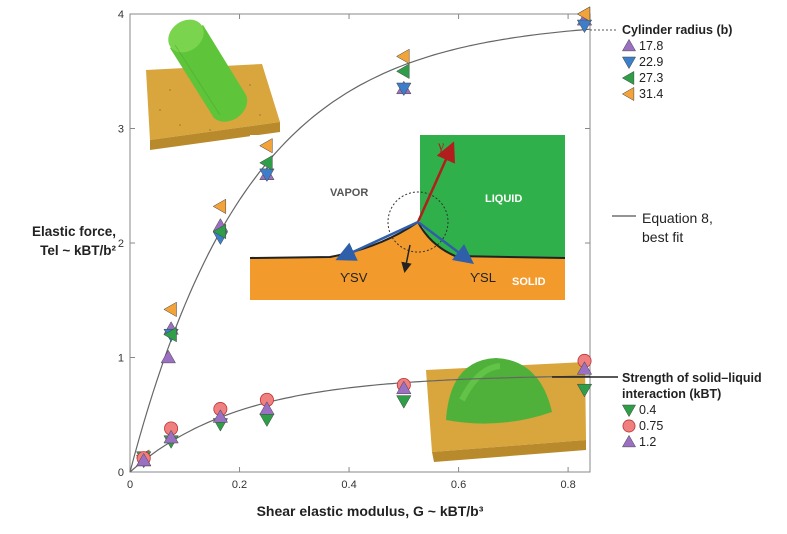  What do you see at coordinates (348, 485) in the screenshot?
I see `x-tick-label: 0.4` at bounding box center [348, 485].